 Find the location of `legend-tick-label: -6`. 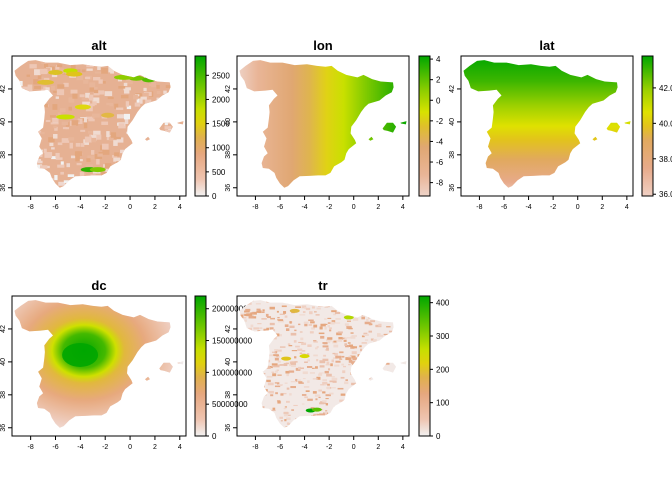

legend-tick-label: -6 is located at coordinates (440, 162).